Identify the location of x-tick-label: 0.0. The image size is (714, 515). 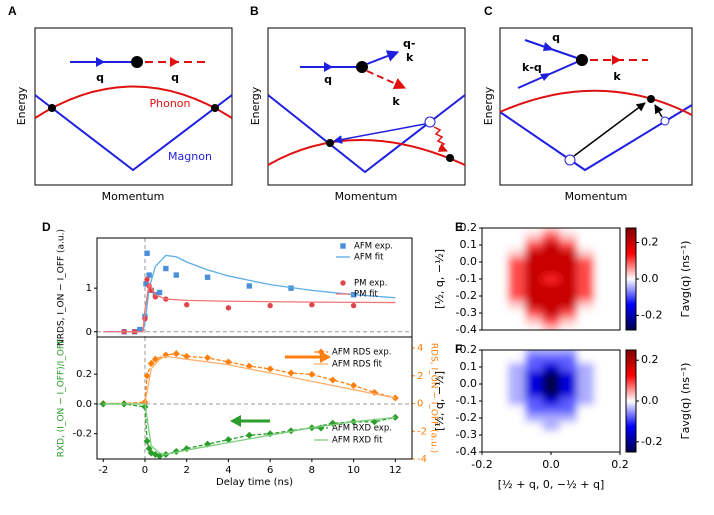
(551, 464).